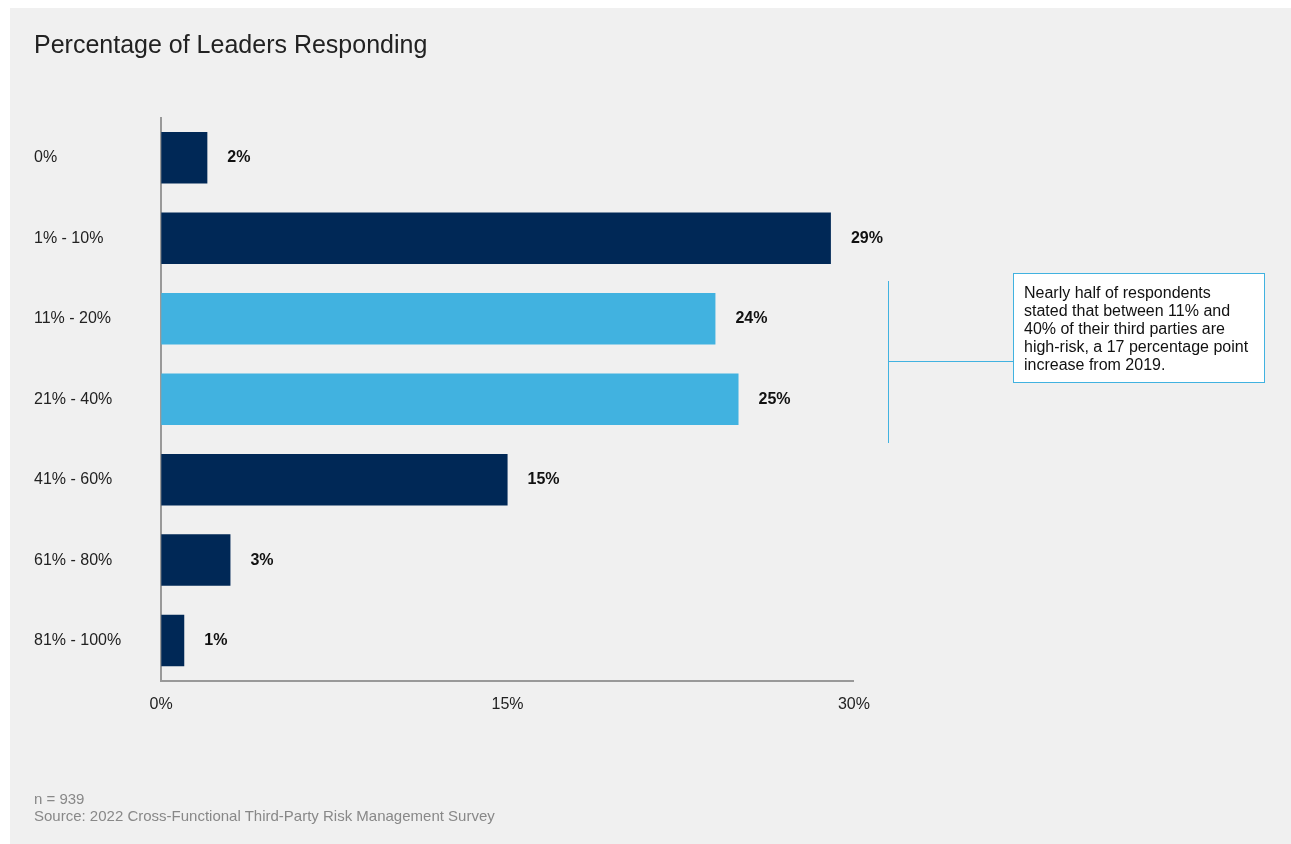  What do you see at coordinates (774, 398) in the screenshot?
I see `data-label: 25%` at bounding box center [774, 398].